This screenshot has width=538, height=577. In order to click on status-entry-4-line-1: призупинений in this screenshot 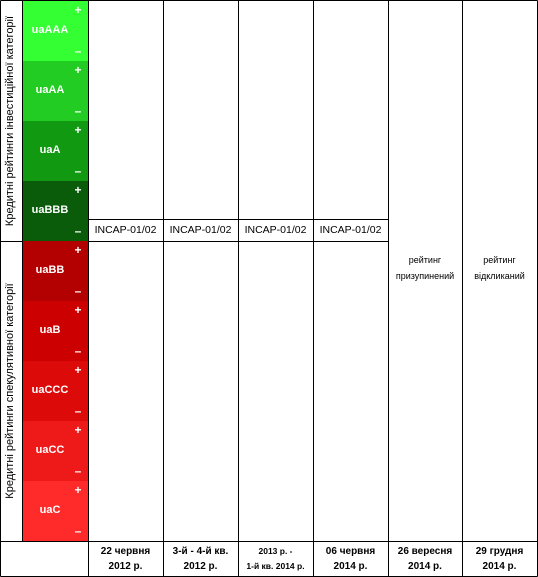, I will do `click(425, 276)`.